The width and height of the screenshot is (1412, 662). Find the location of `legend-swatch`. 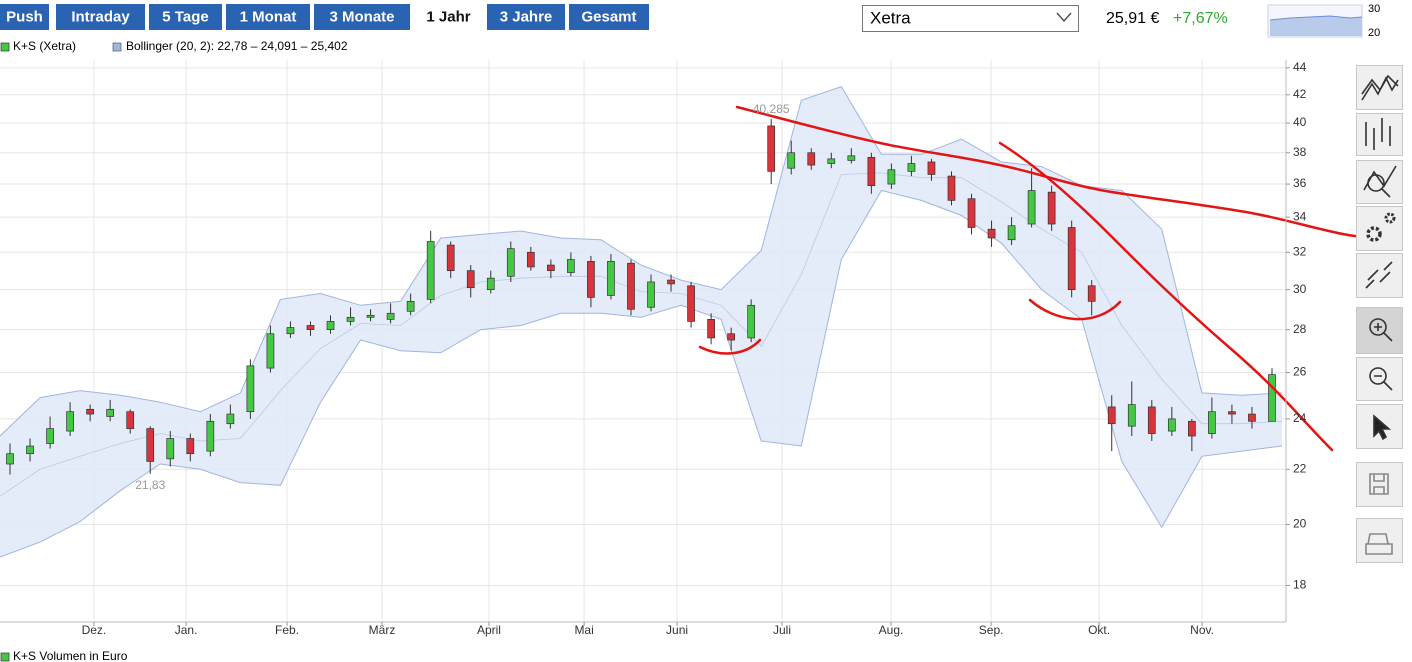

legend-swatch is located at coordinates (5, 47).